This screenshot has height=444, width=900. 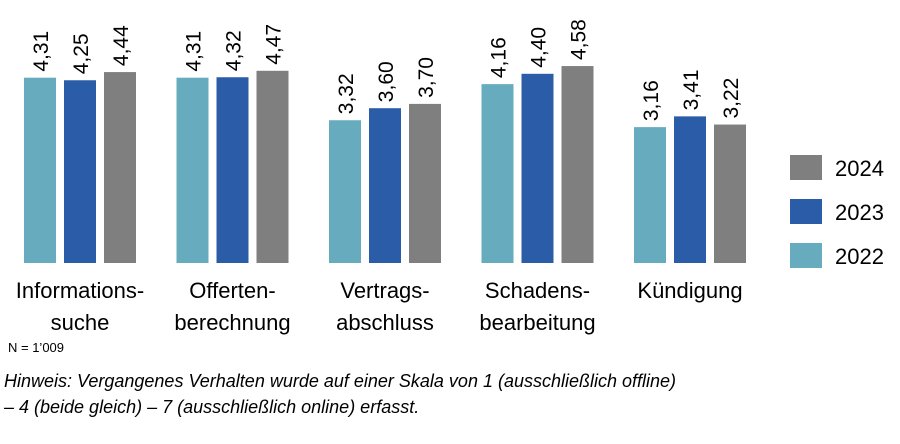 What do you see at coordinates (81, 53) in the screenshot?
I see `data-label: 4,25` at bounding box center [81, 53].